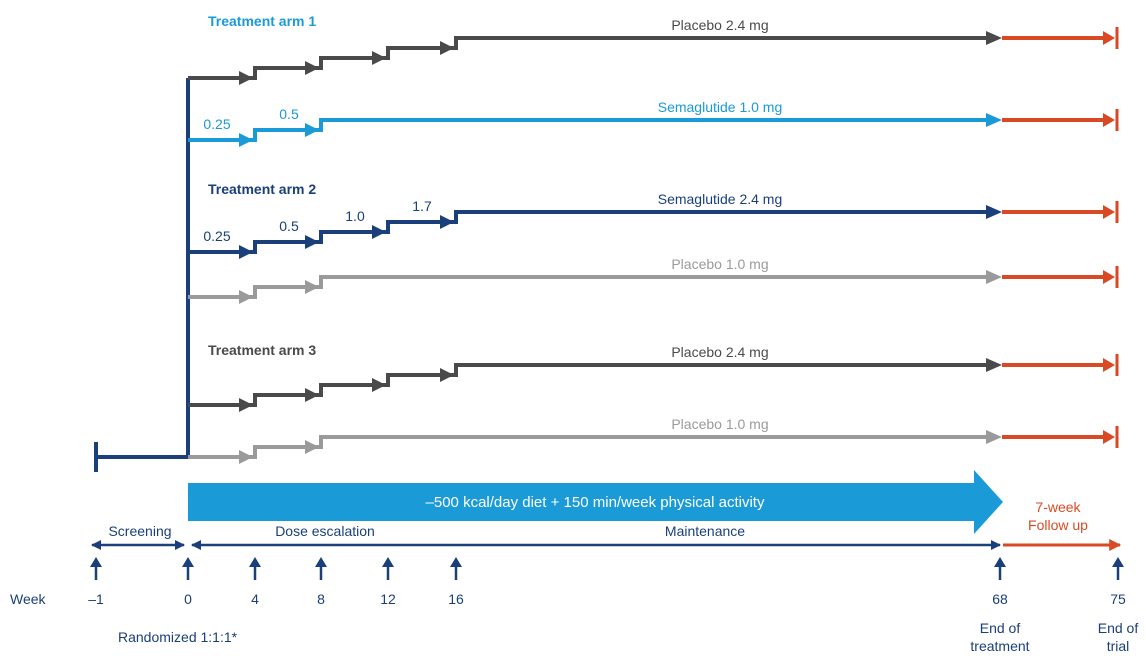 The height and width of the screenshot is (658, 1146). I want to click on phase-dose-escalation: Dose escalation, so click(325, 531).